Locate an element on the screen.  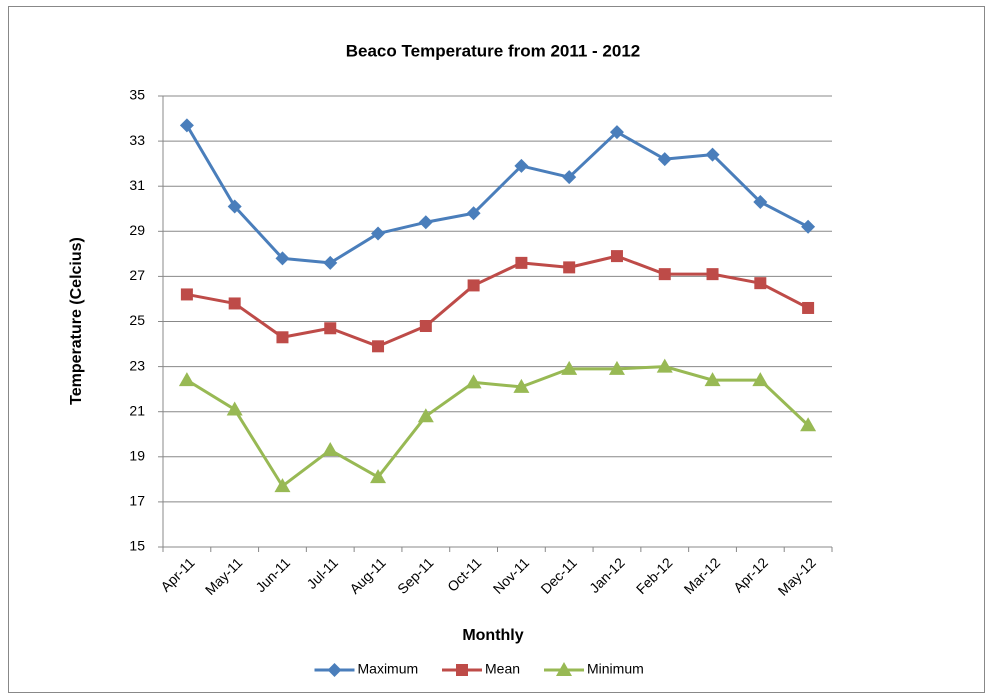
y-tick-label: 35 is located at coordinates (137, 95).